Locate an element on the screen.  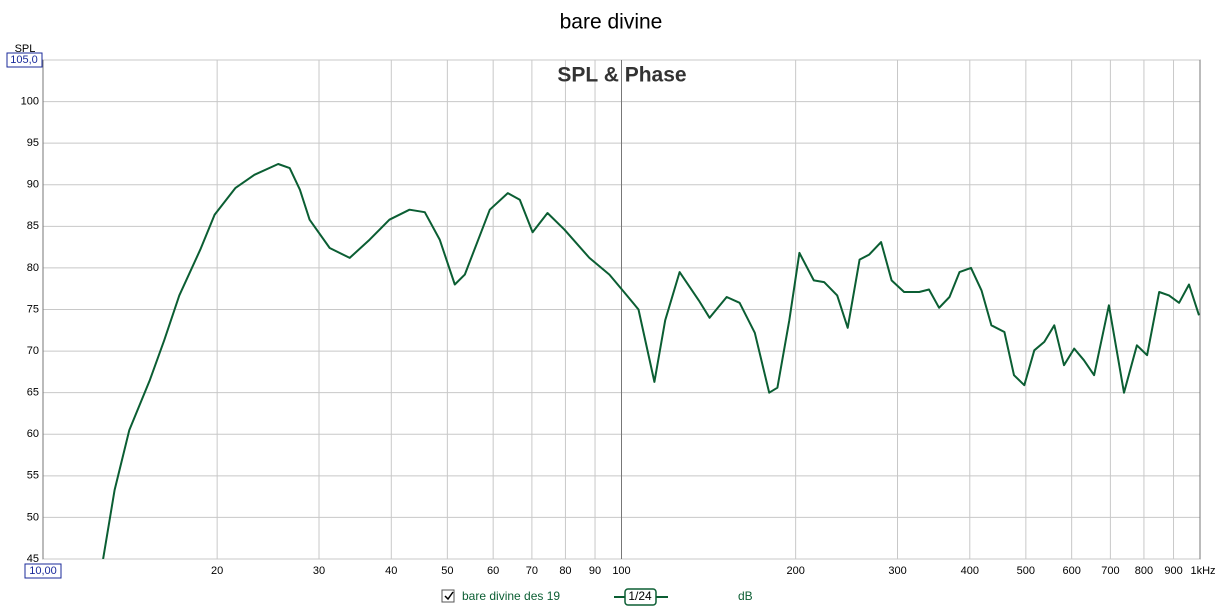
y-tick-label: 70 is located at coordinates (33, 351).